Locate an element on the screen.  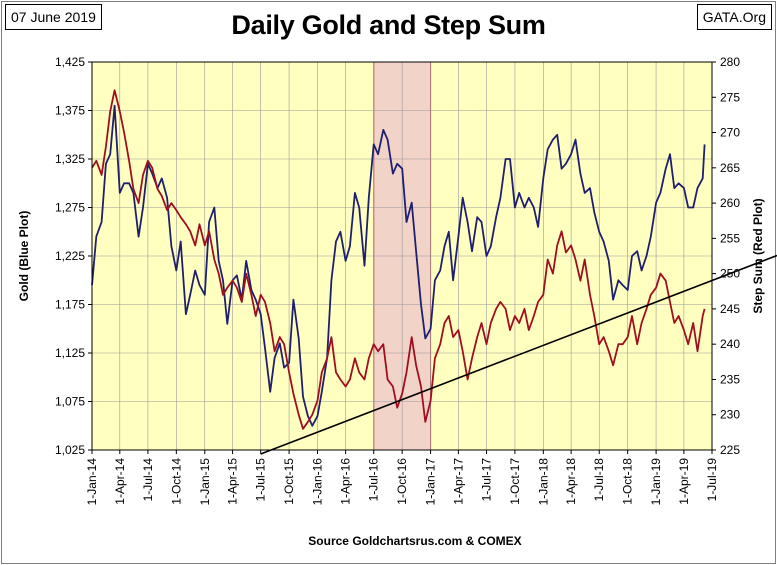
y-right-tick-label: 275 is located at coordinates (730, 97).